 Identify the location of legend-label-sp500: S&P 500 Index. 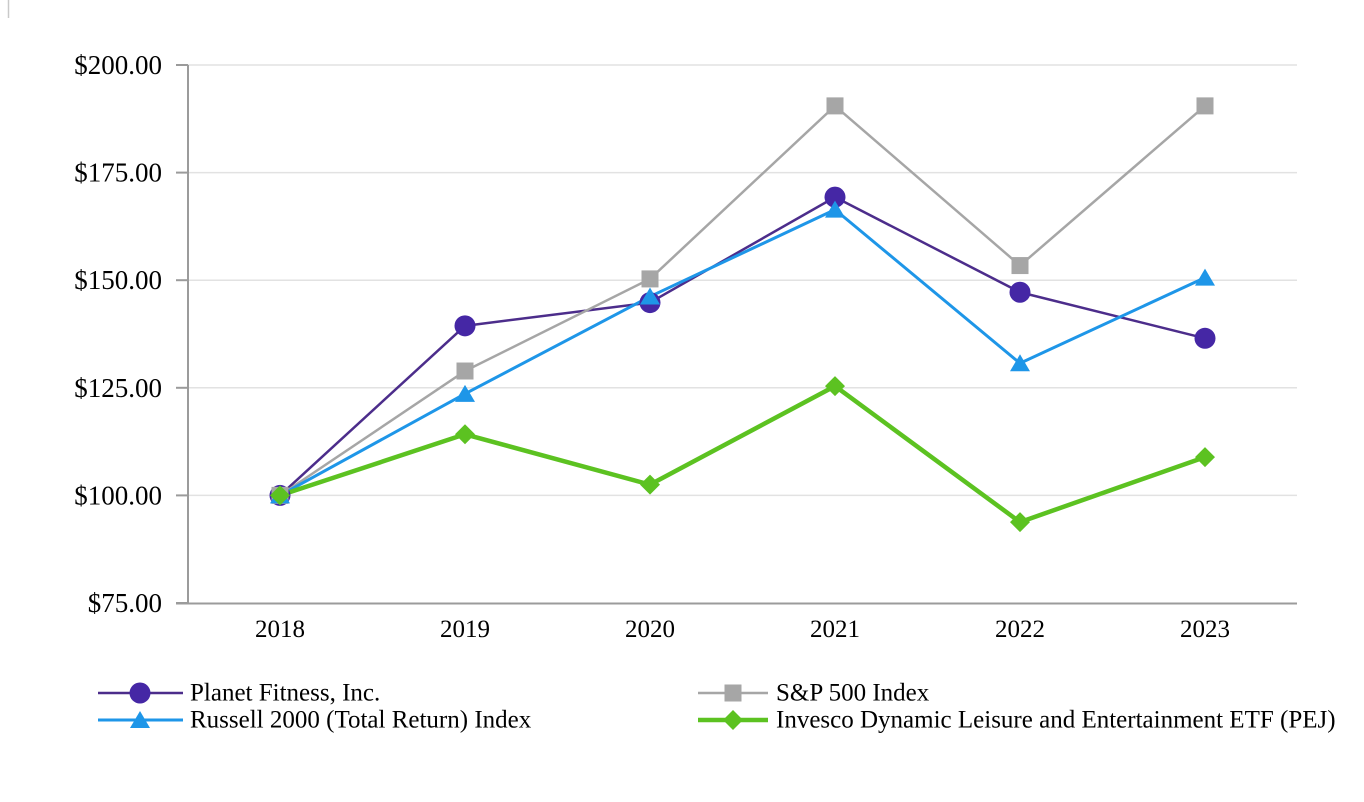
(853, 693).